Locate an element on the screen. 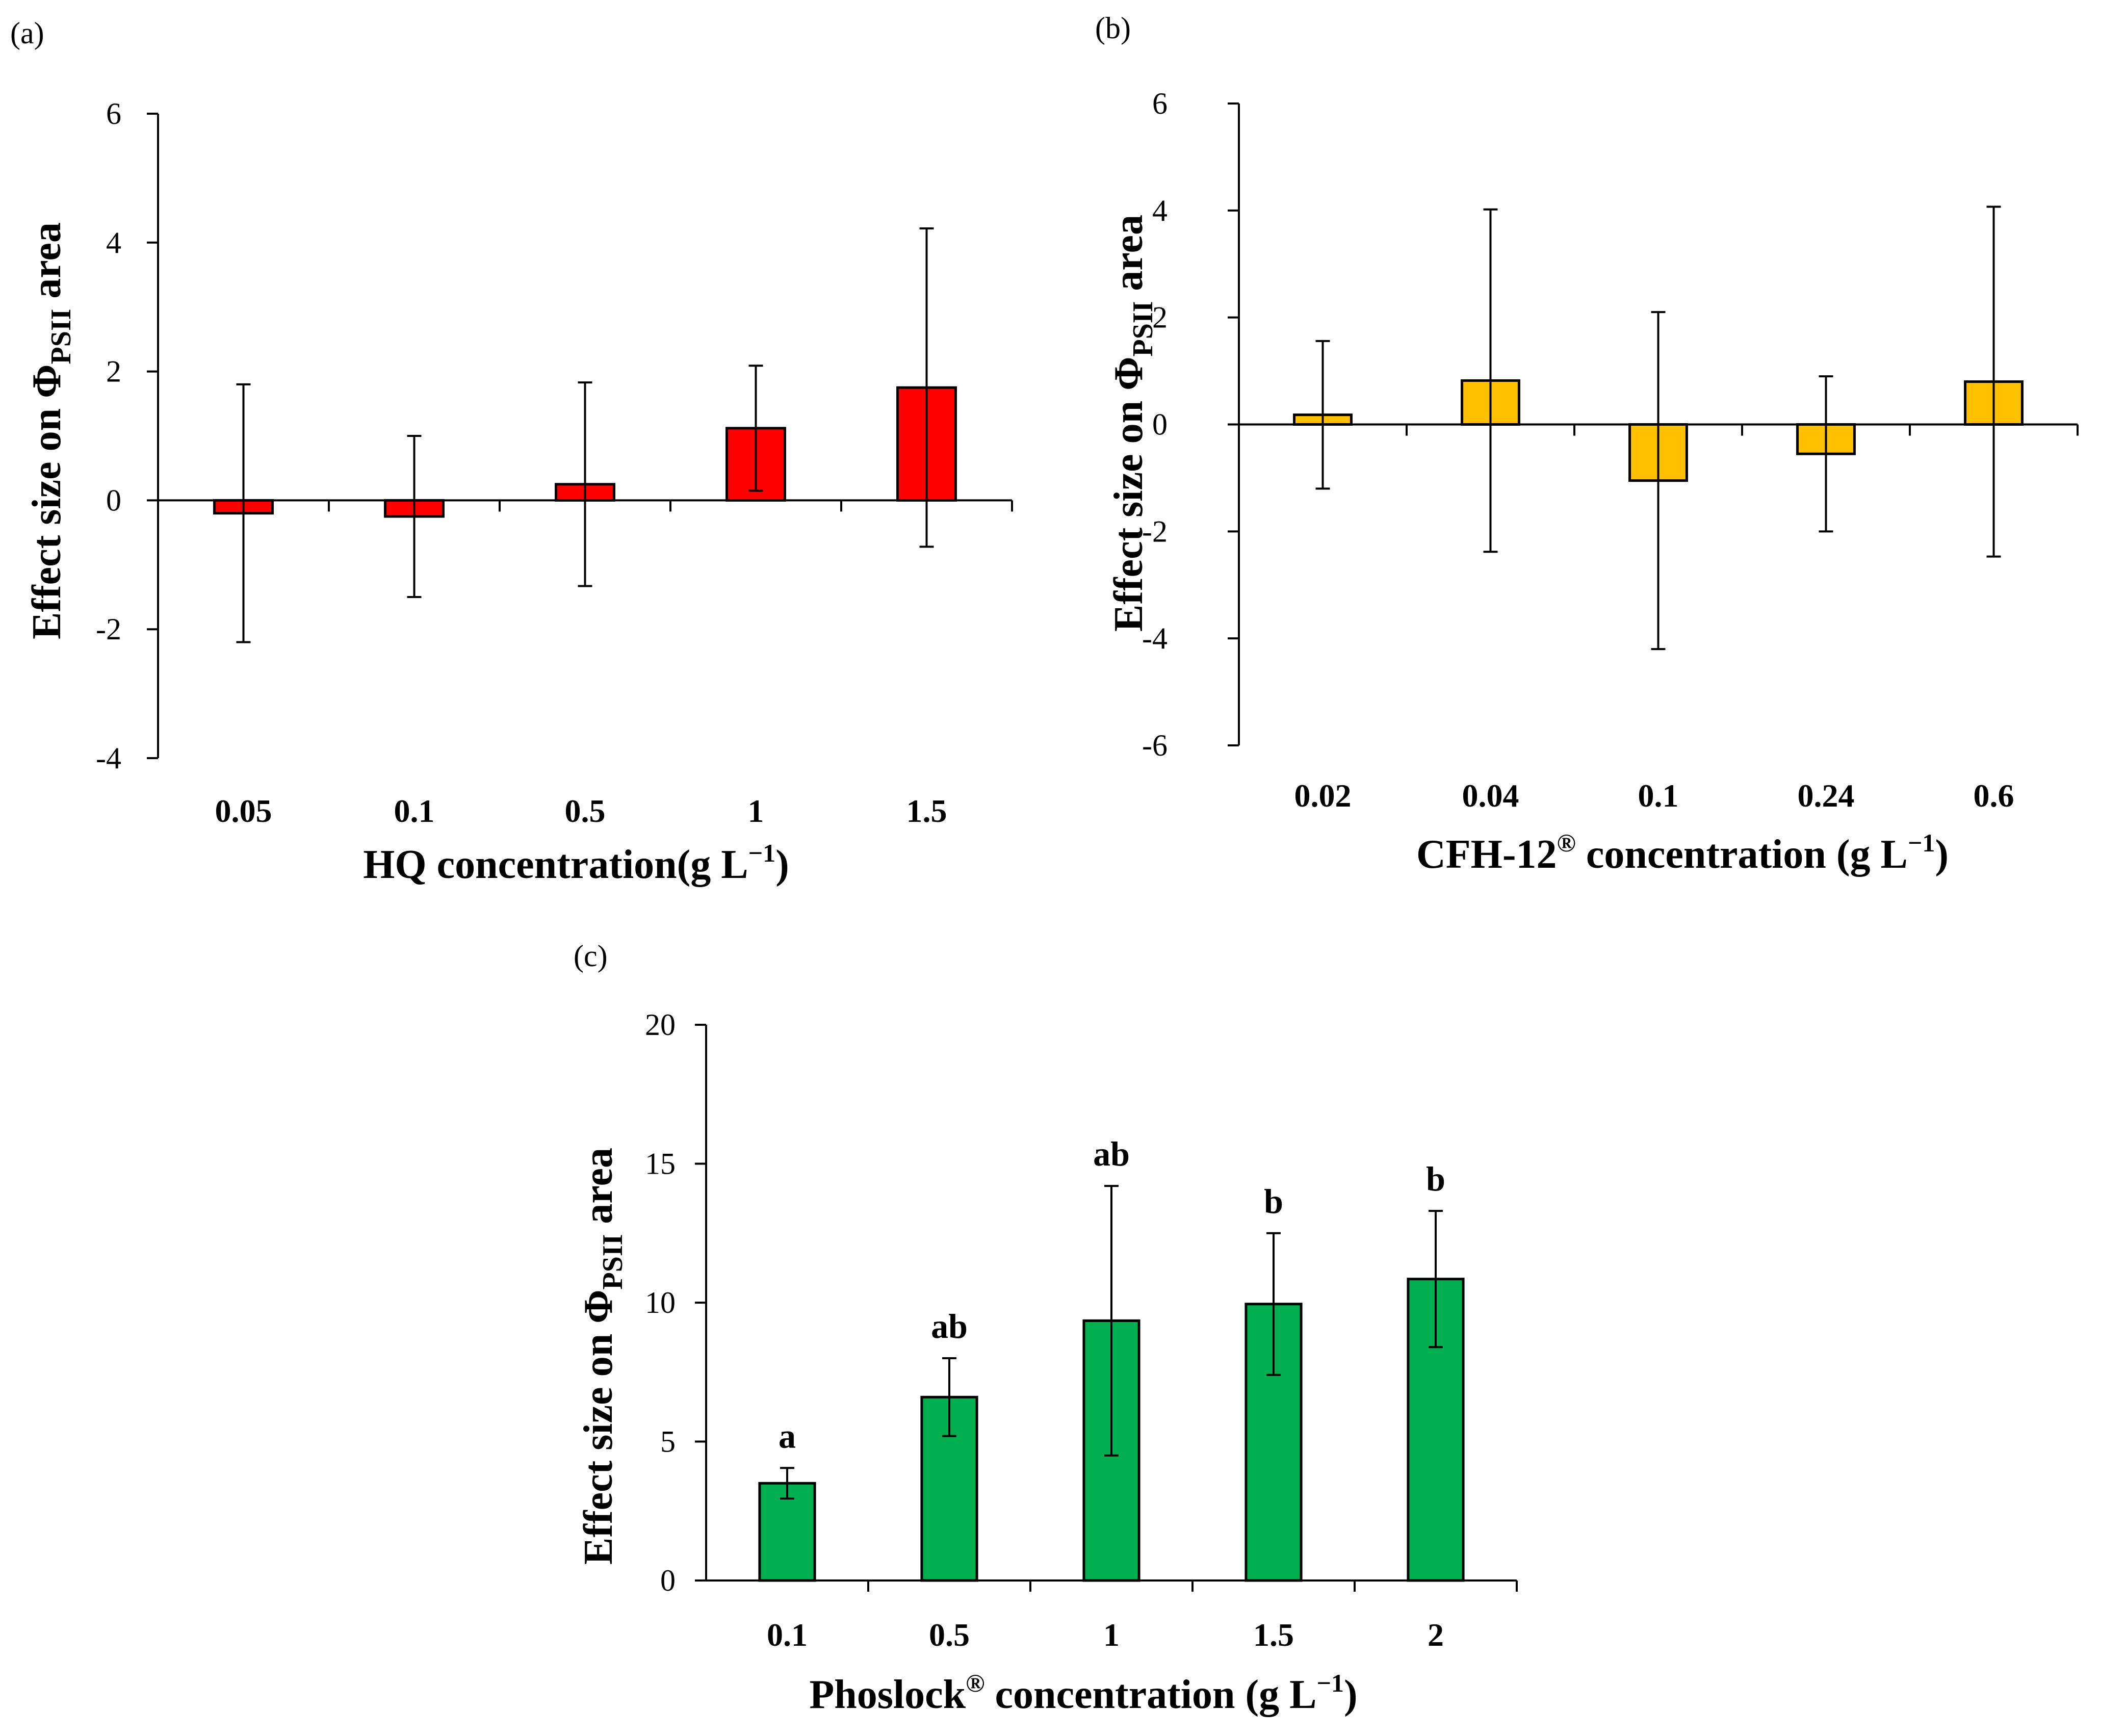 This screenshot has width=2126, height=1736. x-tick-label: 0.6 is located at coordinates (1994, 796).